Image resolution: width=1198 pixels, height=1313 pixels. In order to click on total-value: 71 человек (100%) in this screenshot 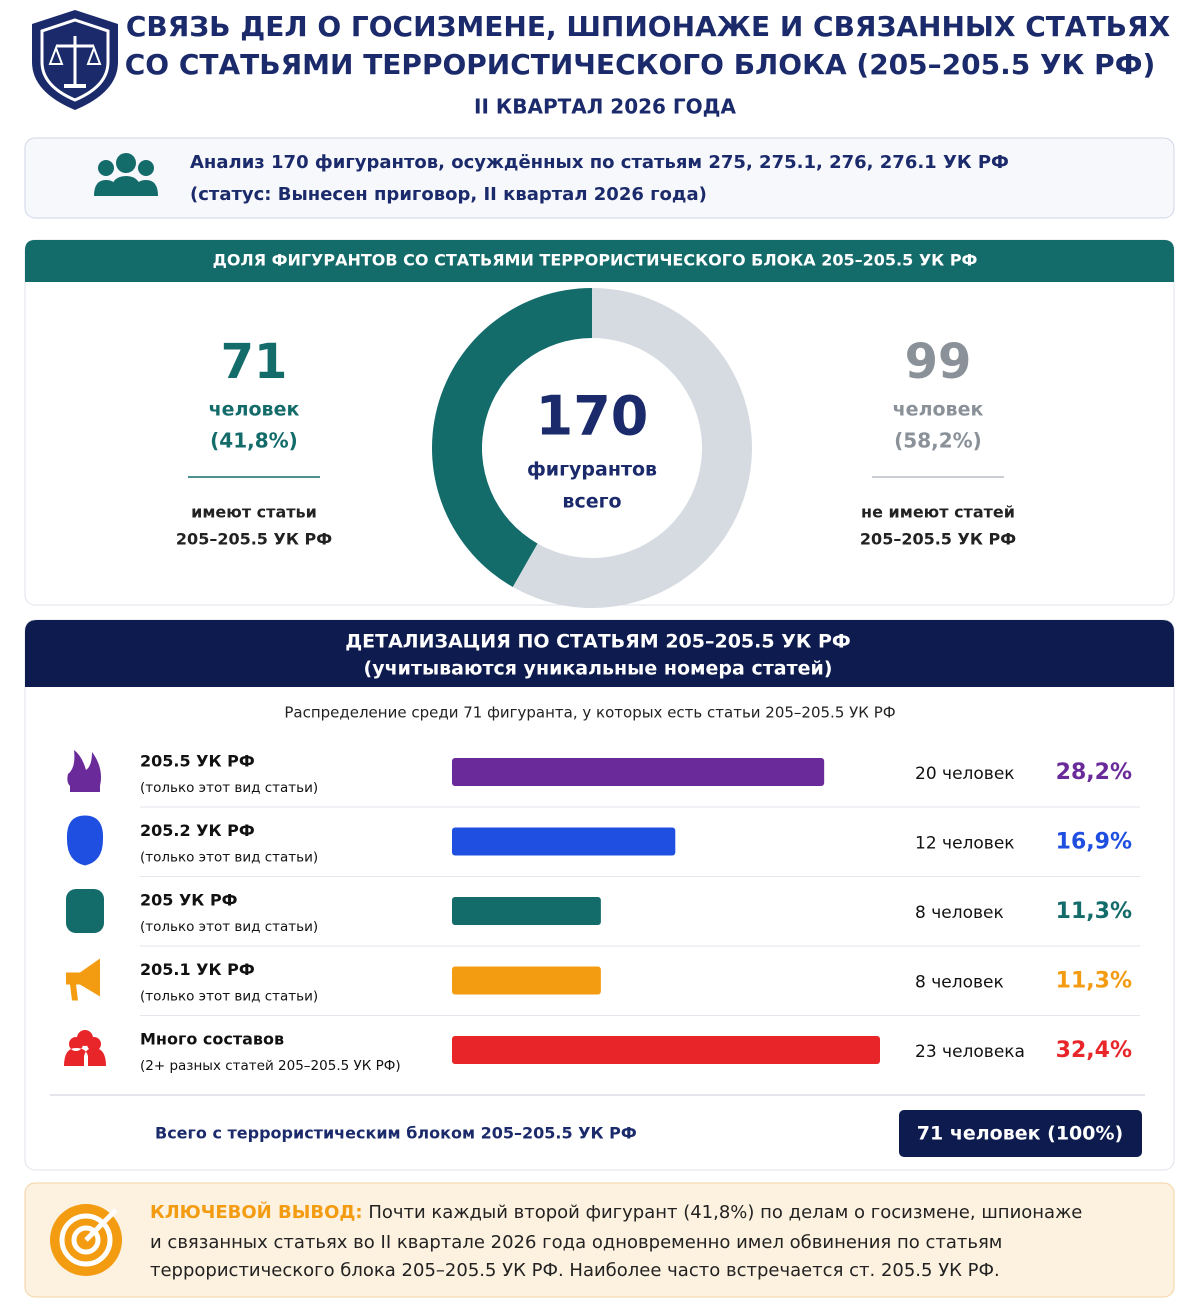, I will do `click(1020, 1134)`.